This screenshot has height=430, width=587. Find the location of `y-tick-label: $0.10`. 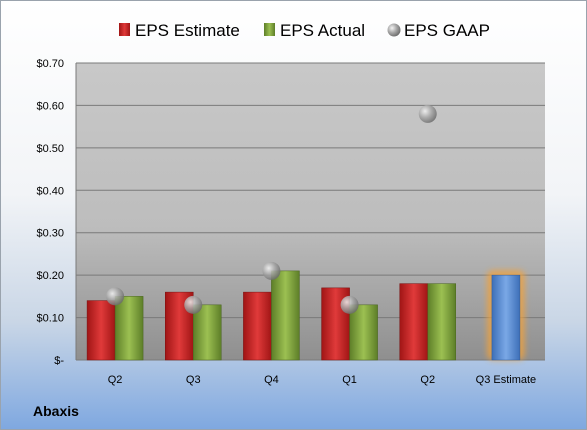

y-tick-label: $0.10 is located at coordinates (50, 319).